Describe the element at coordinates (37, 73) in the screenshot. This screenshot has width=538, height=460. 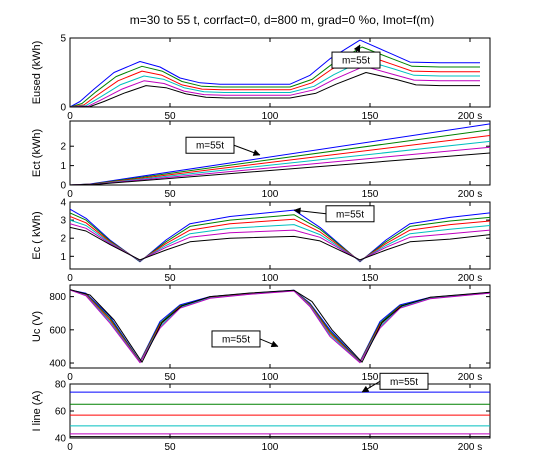
I see `y-axis-label: Eused (kWh)` at that location.